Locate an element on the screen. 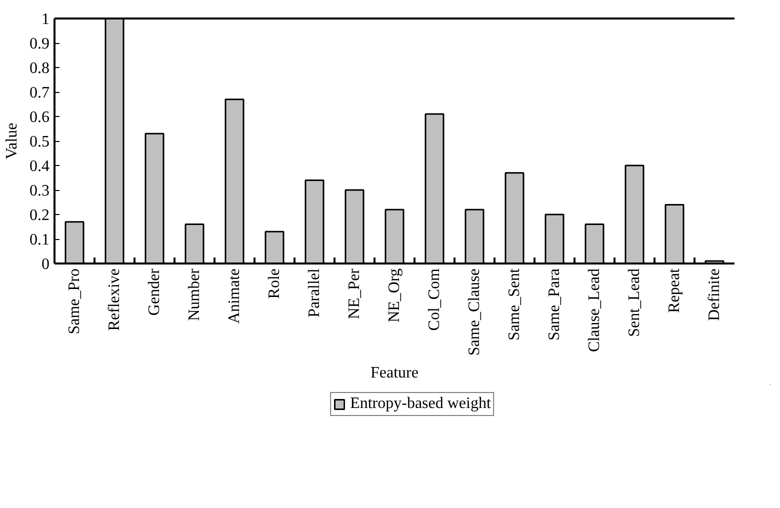 The height and width of the screenshot is (508, 780). x-tick-label: Same_Pro is located at coordinates (74, 301).